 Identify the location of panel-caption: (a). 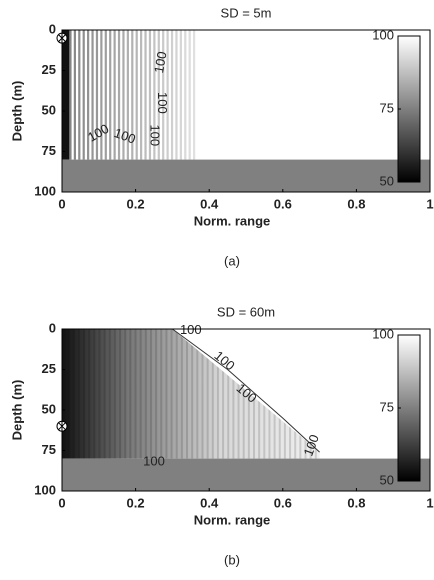
(232, 260).